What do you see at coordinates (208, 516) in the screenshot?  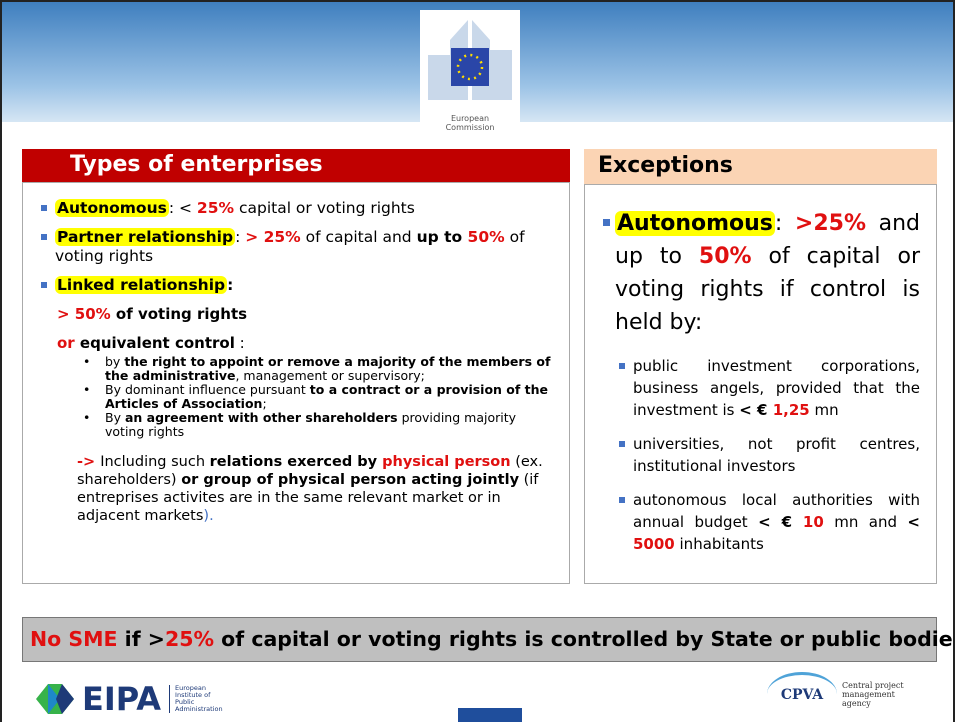 I see `text-run: ).` at bounding box center [208, 516].